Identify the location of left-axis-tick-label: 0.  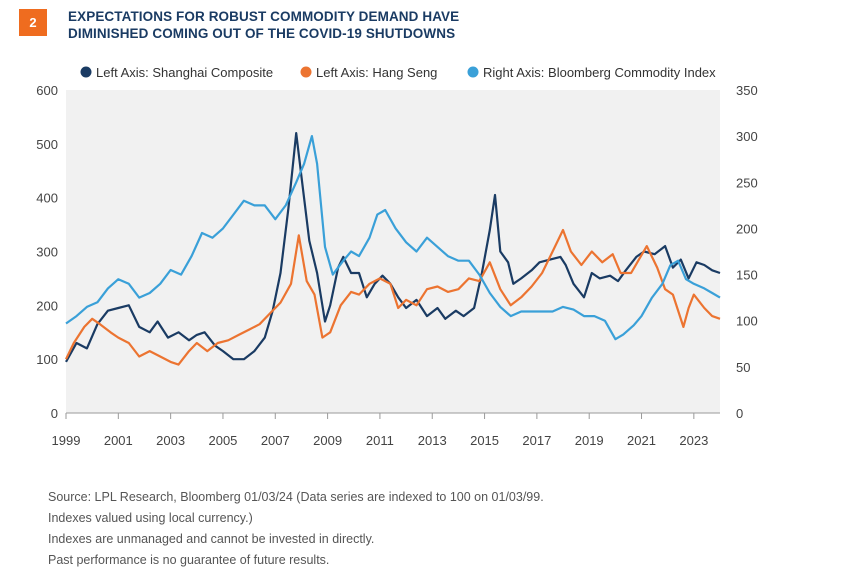
(54, 413).